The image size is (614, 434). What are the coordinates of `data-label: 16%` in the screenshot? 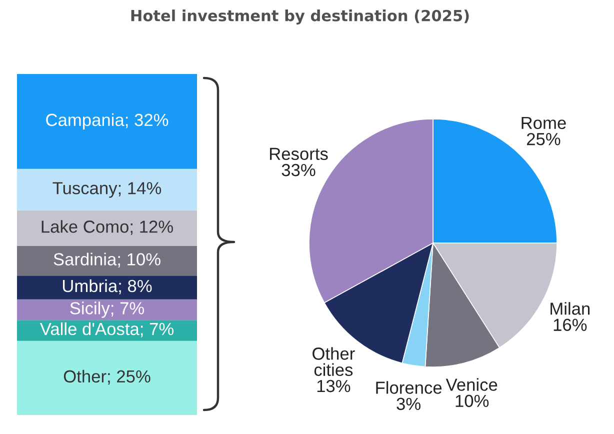 It's located at (570, 325).